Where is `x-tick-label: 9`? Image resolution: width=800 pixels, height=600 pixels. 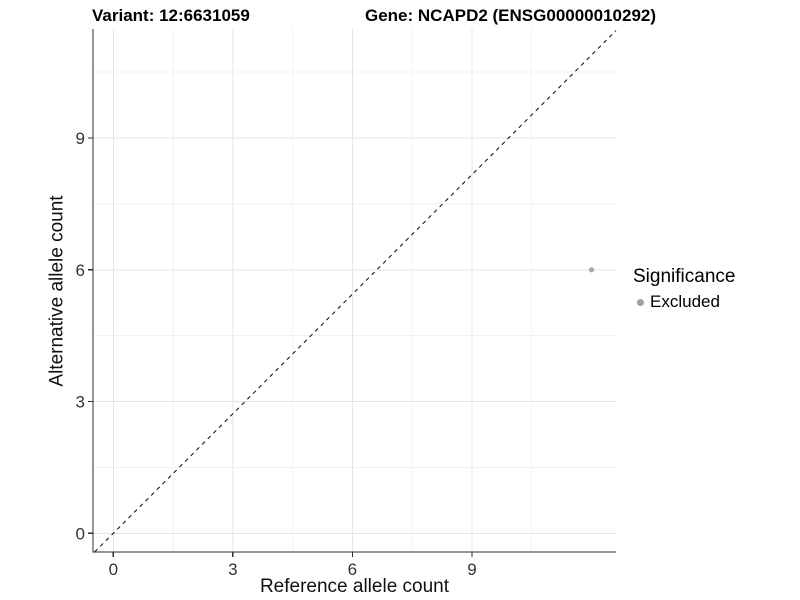 x-tick-label: 9 is located at coordinates (471, 569).